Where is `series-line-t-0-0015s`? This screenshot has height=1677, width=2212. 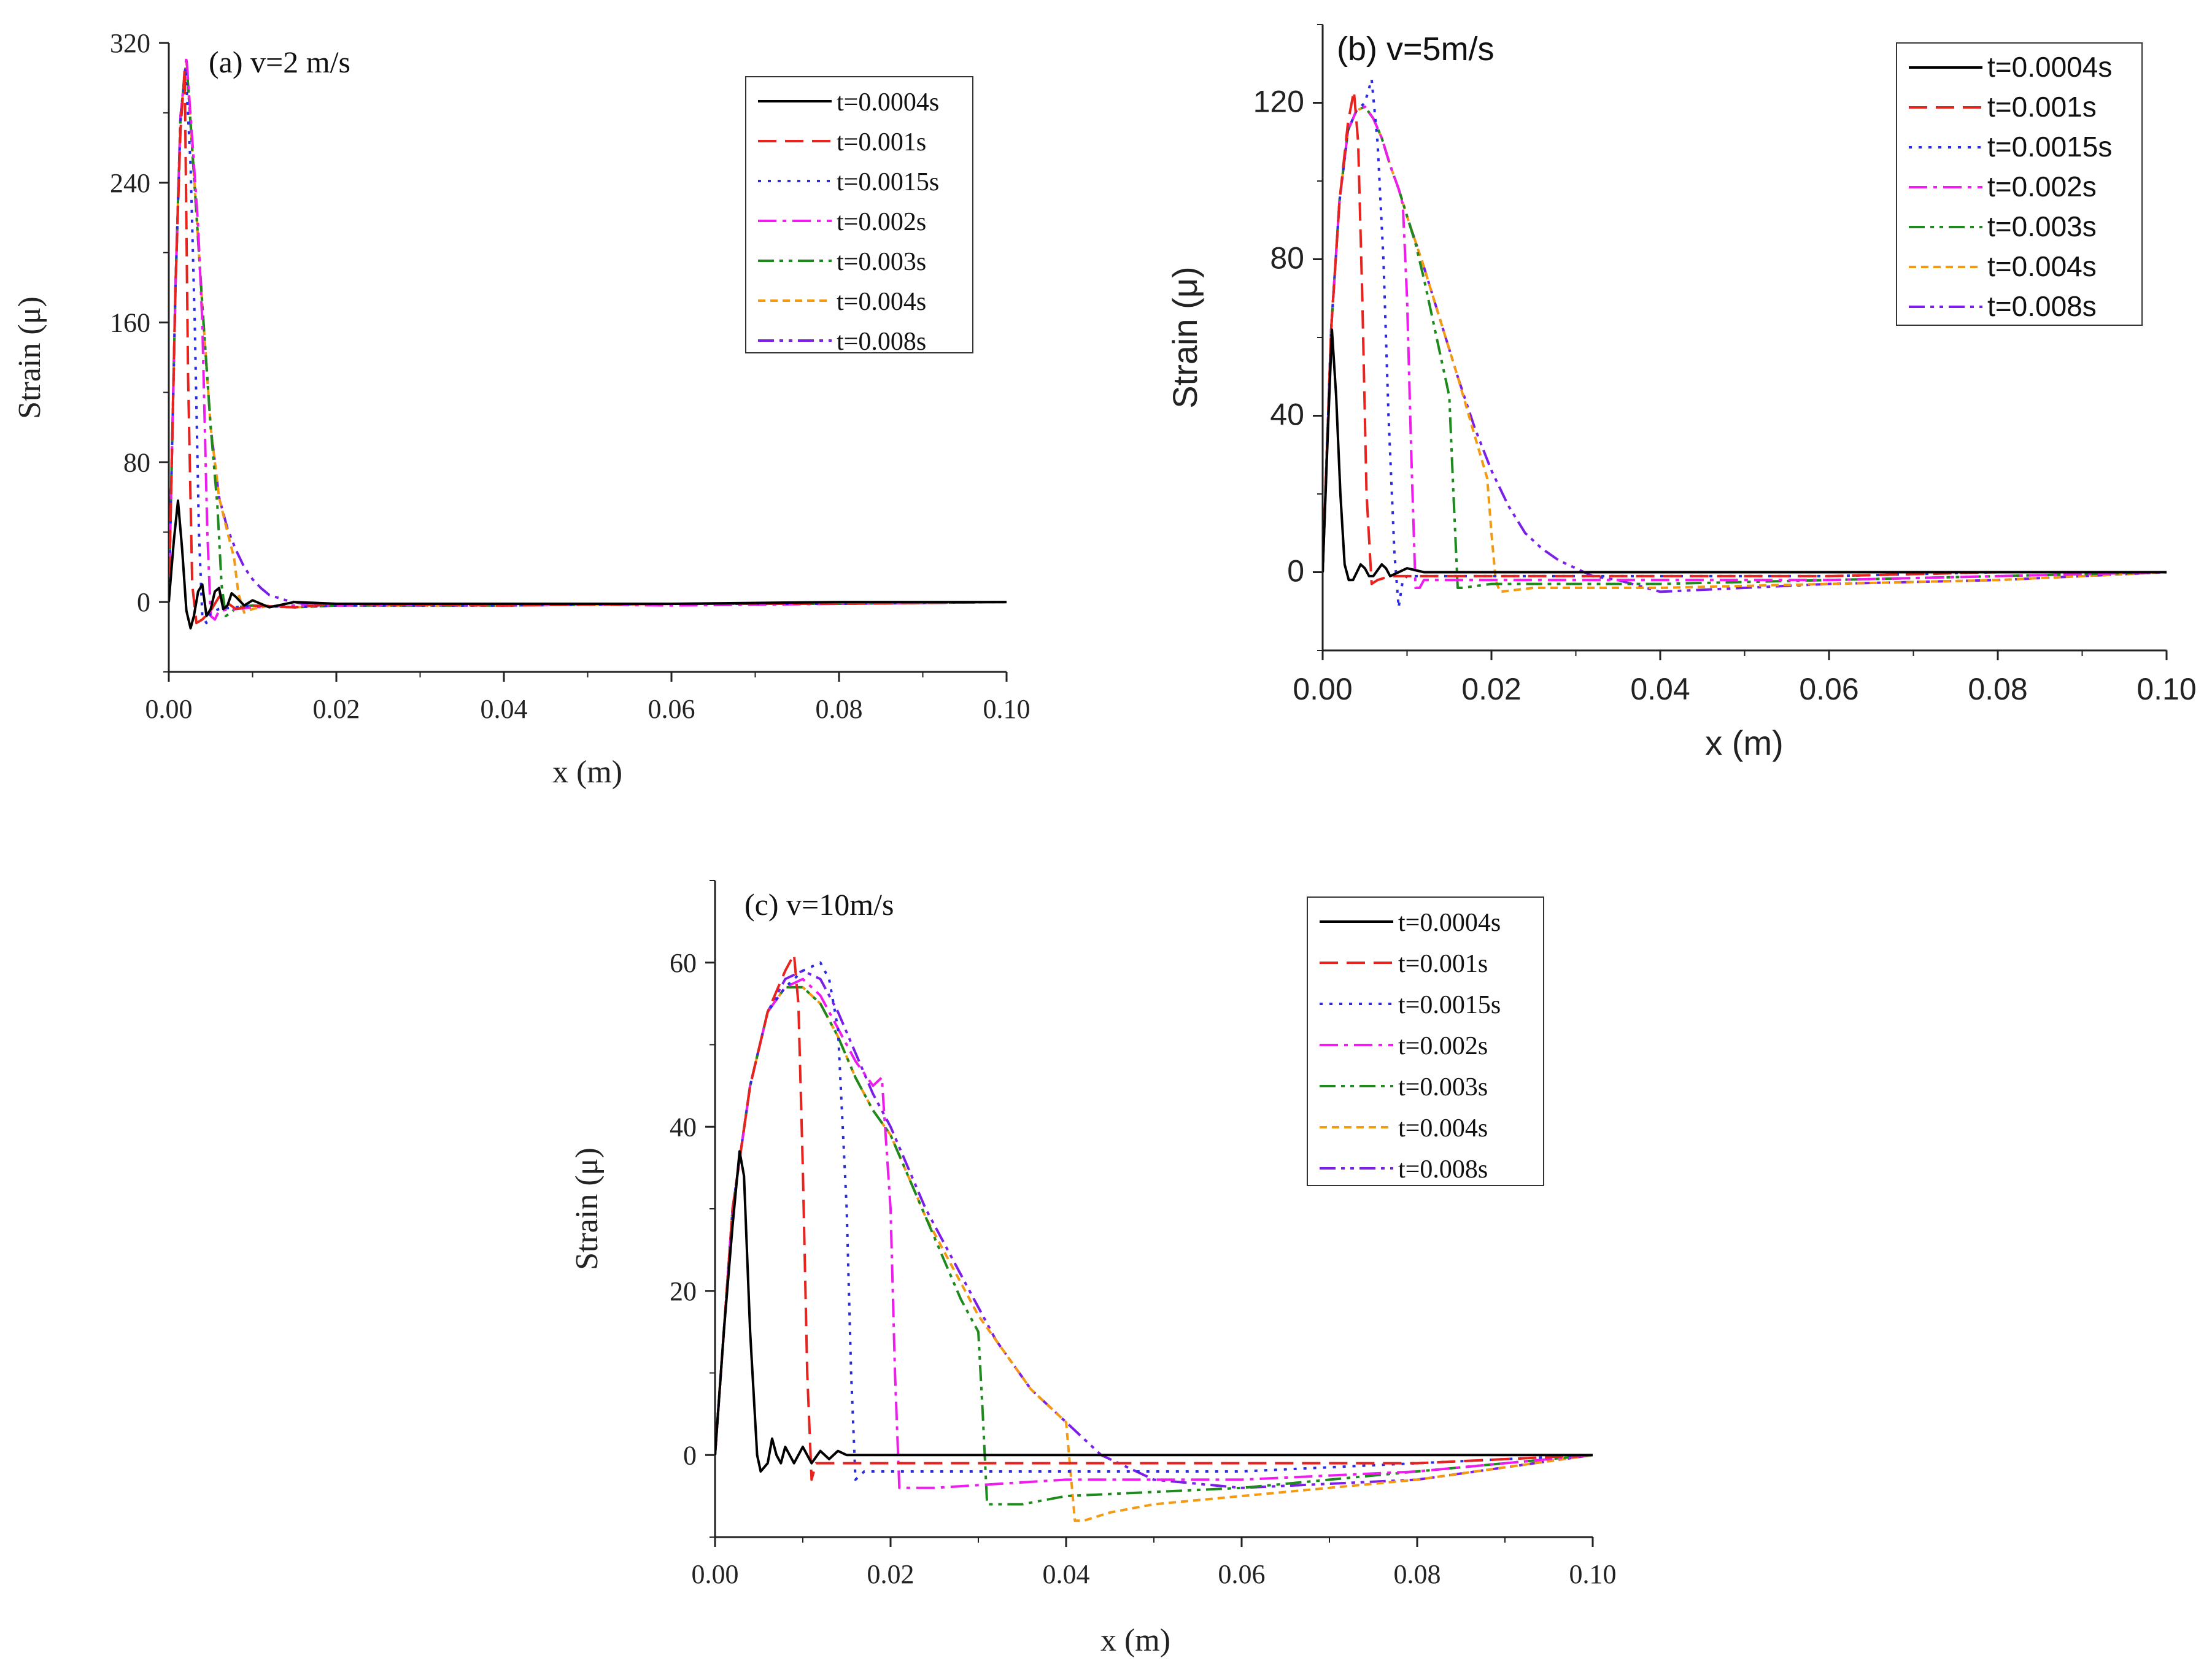
series-line-t-0-0015s is located at coordinates (1745, 343).